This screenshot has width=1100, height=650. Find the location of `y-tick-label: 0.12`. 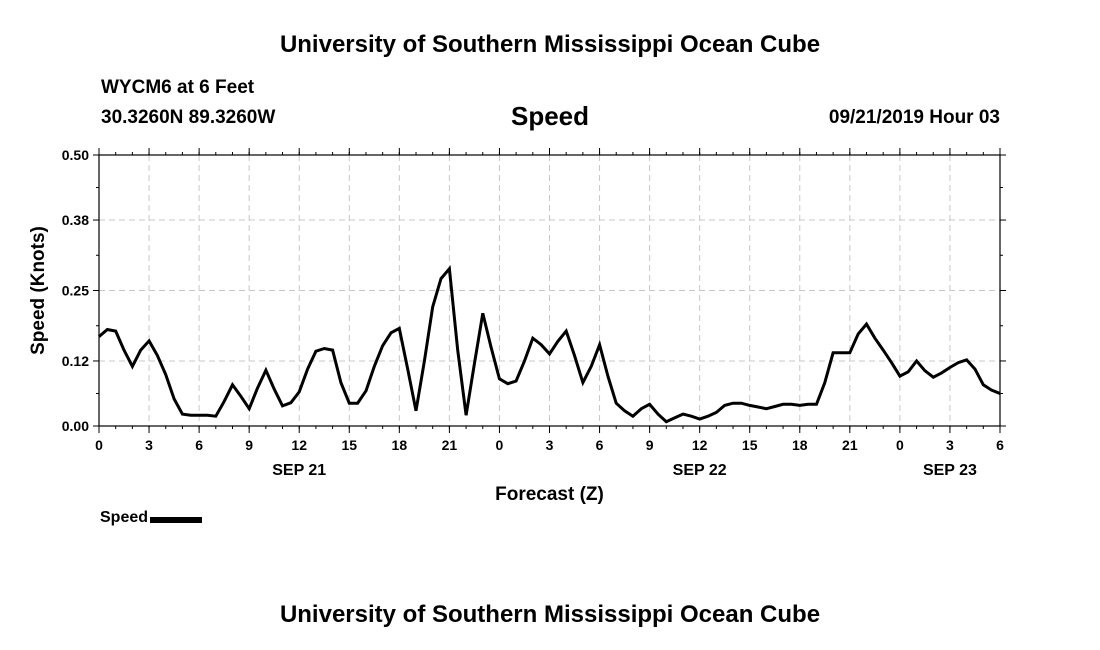

y-tick-label: 0.12 is located at coordinates (75, 361).